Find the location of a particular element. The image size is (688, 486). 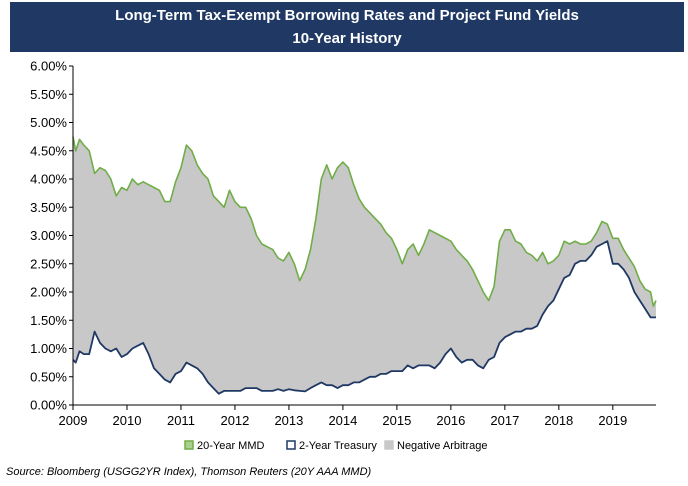

x-tick-label: 2014 is located at coordinates (342, 420).